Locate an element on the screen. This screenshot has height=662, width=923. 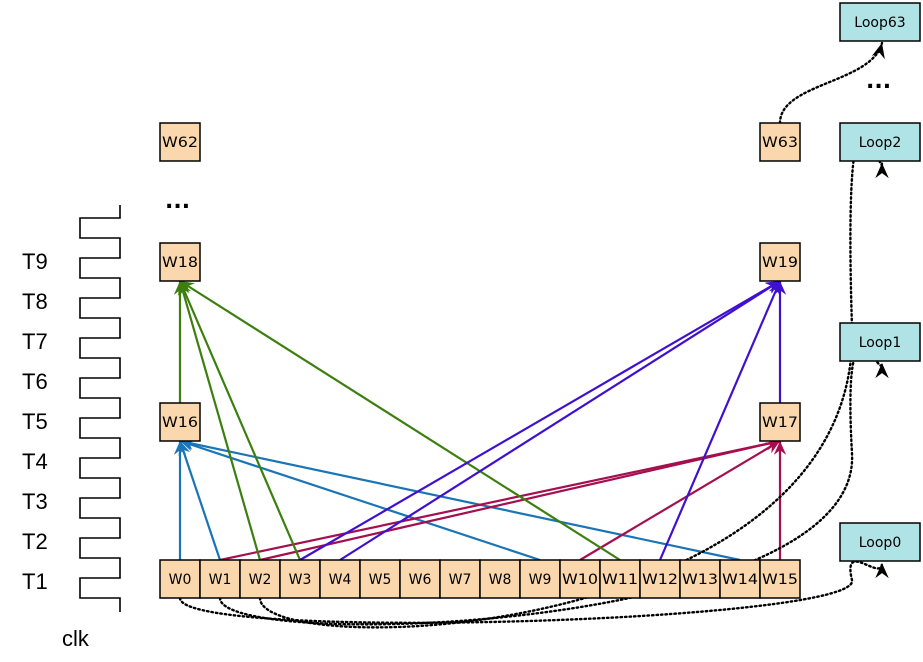
loop-node-loop2: Loop2 is located at coordinates (880, 142).